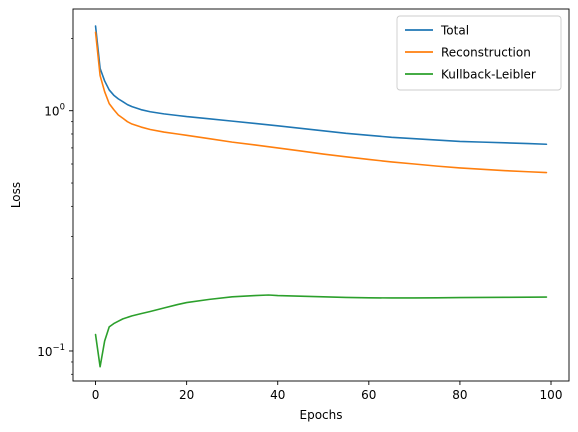  Describe the element at coordinates (16, 195) in the screenshot. I see `y-axis-label: Loss` at that location.